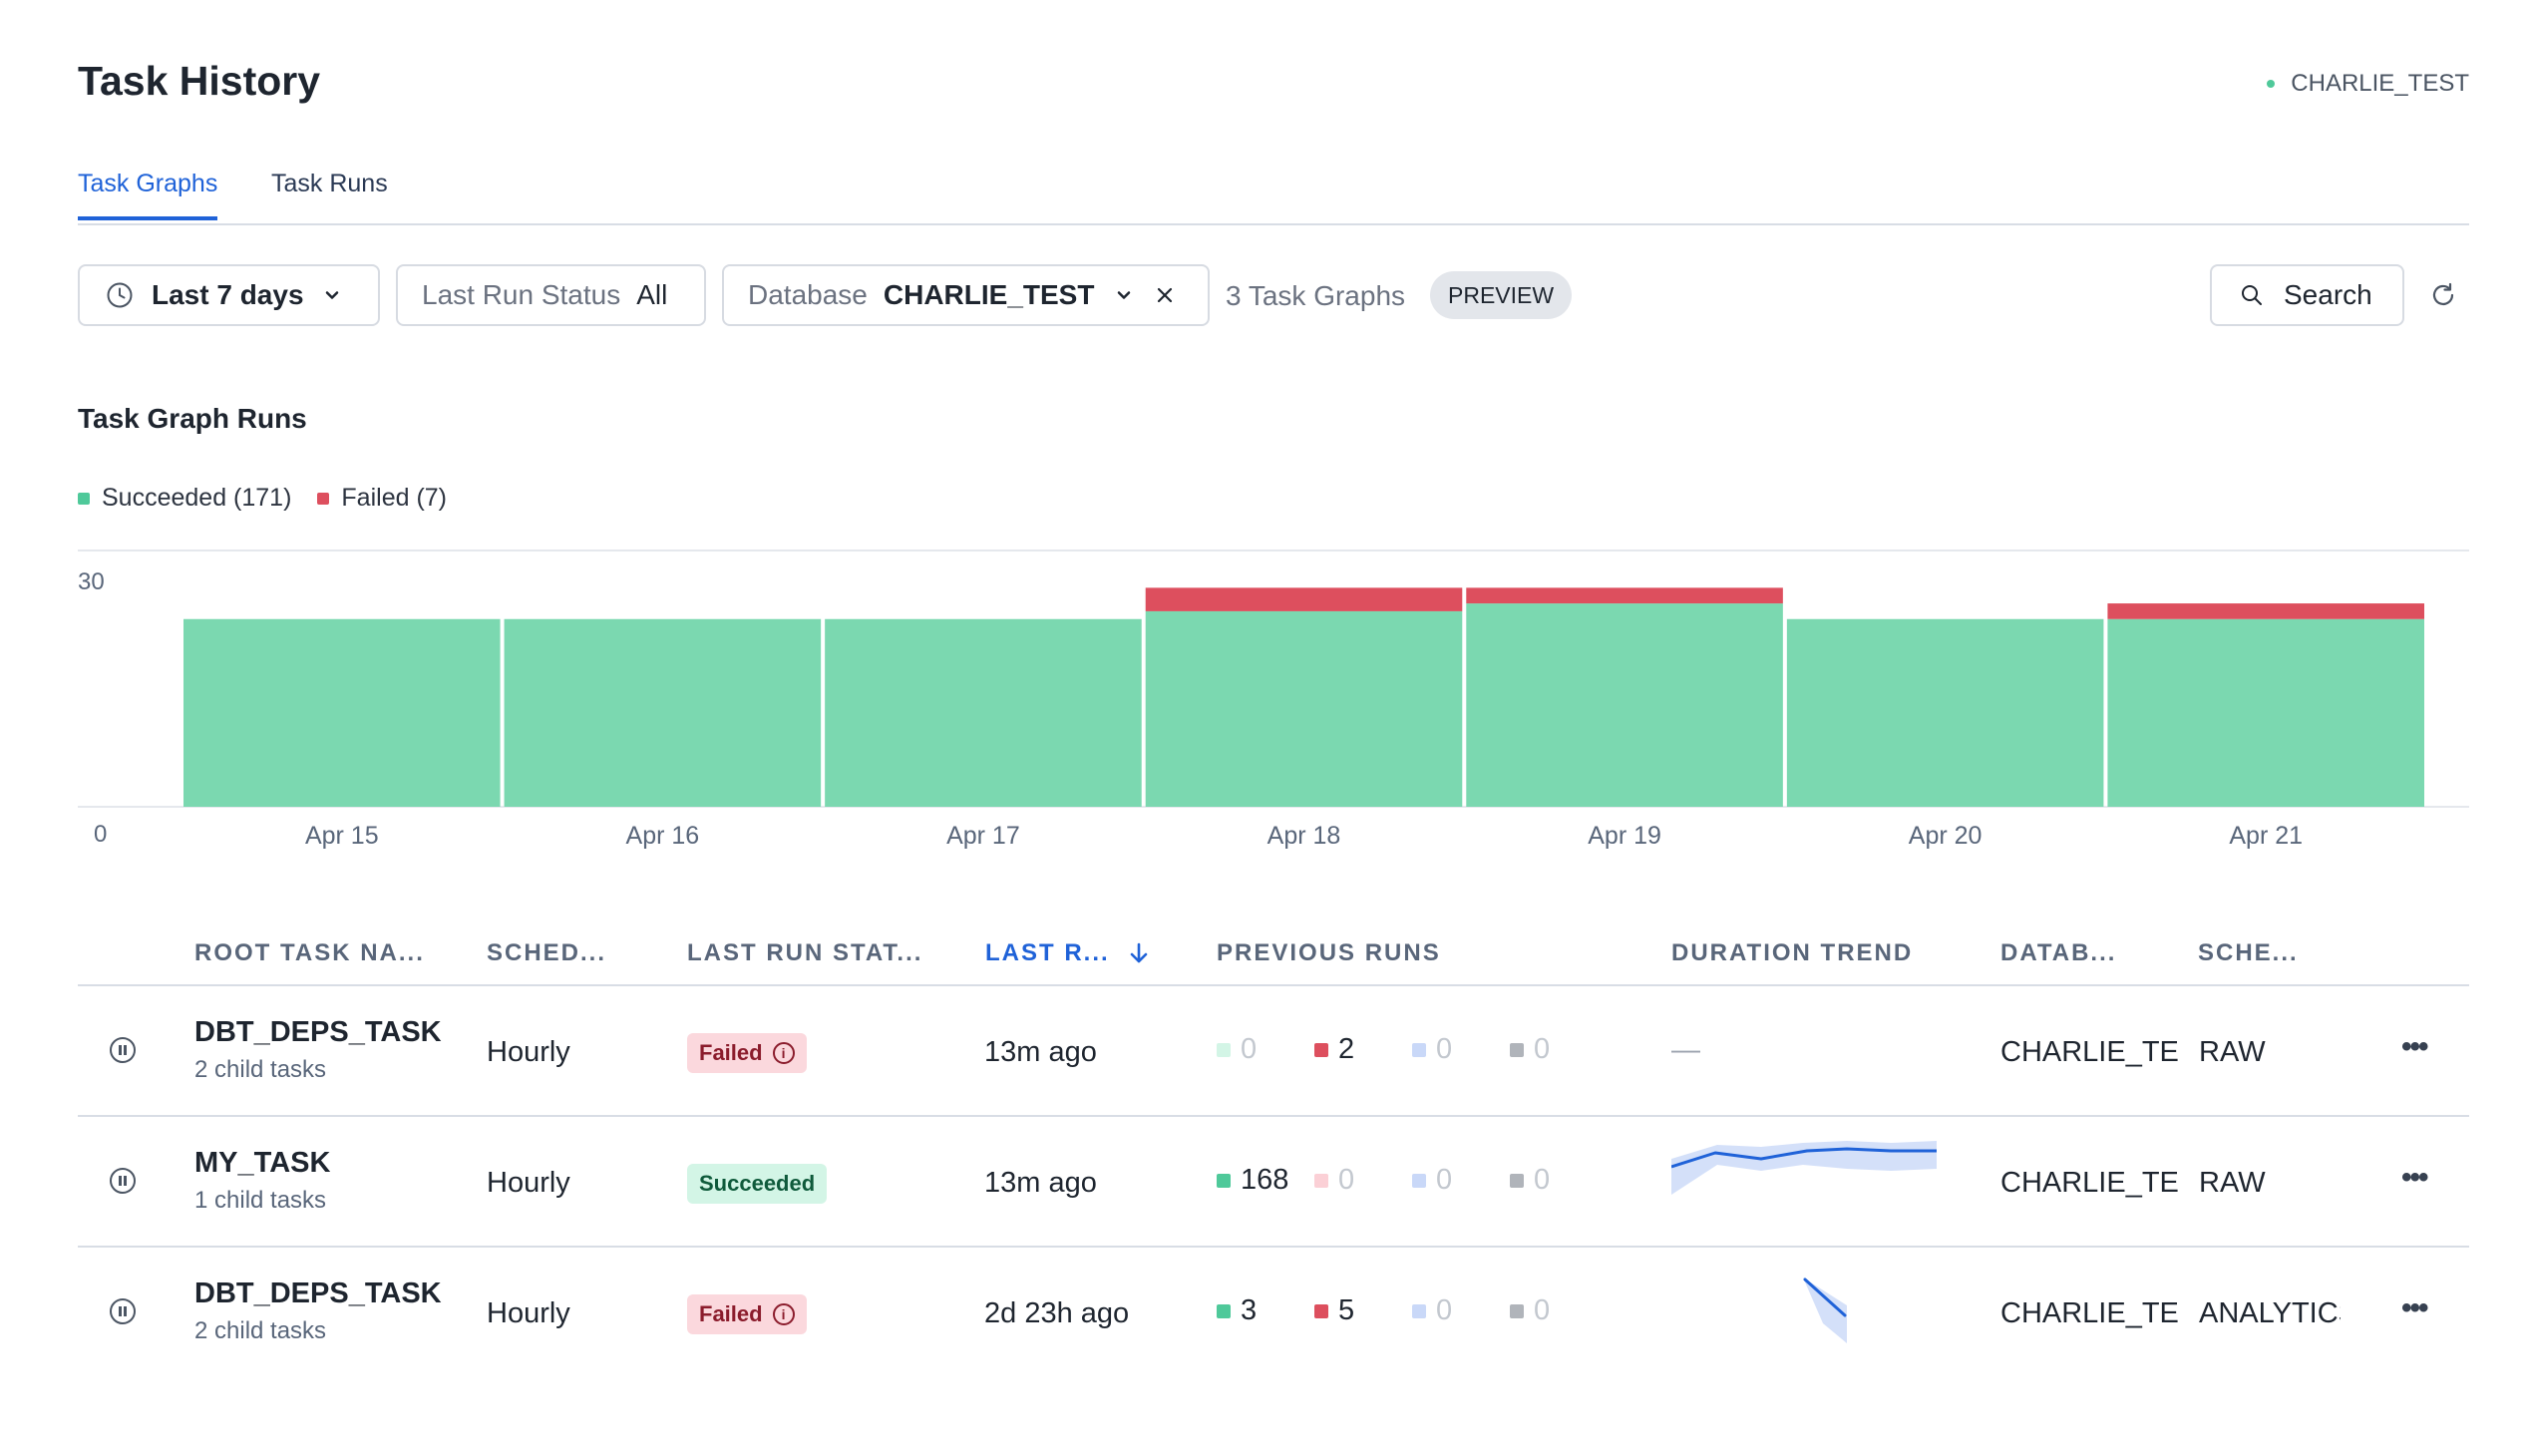 This screenshot has width=2529, height=1456. Describe the element at coordinates (1625, 836) in the screenshot. I see `x-tick-label: Apr 19` at that location.